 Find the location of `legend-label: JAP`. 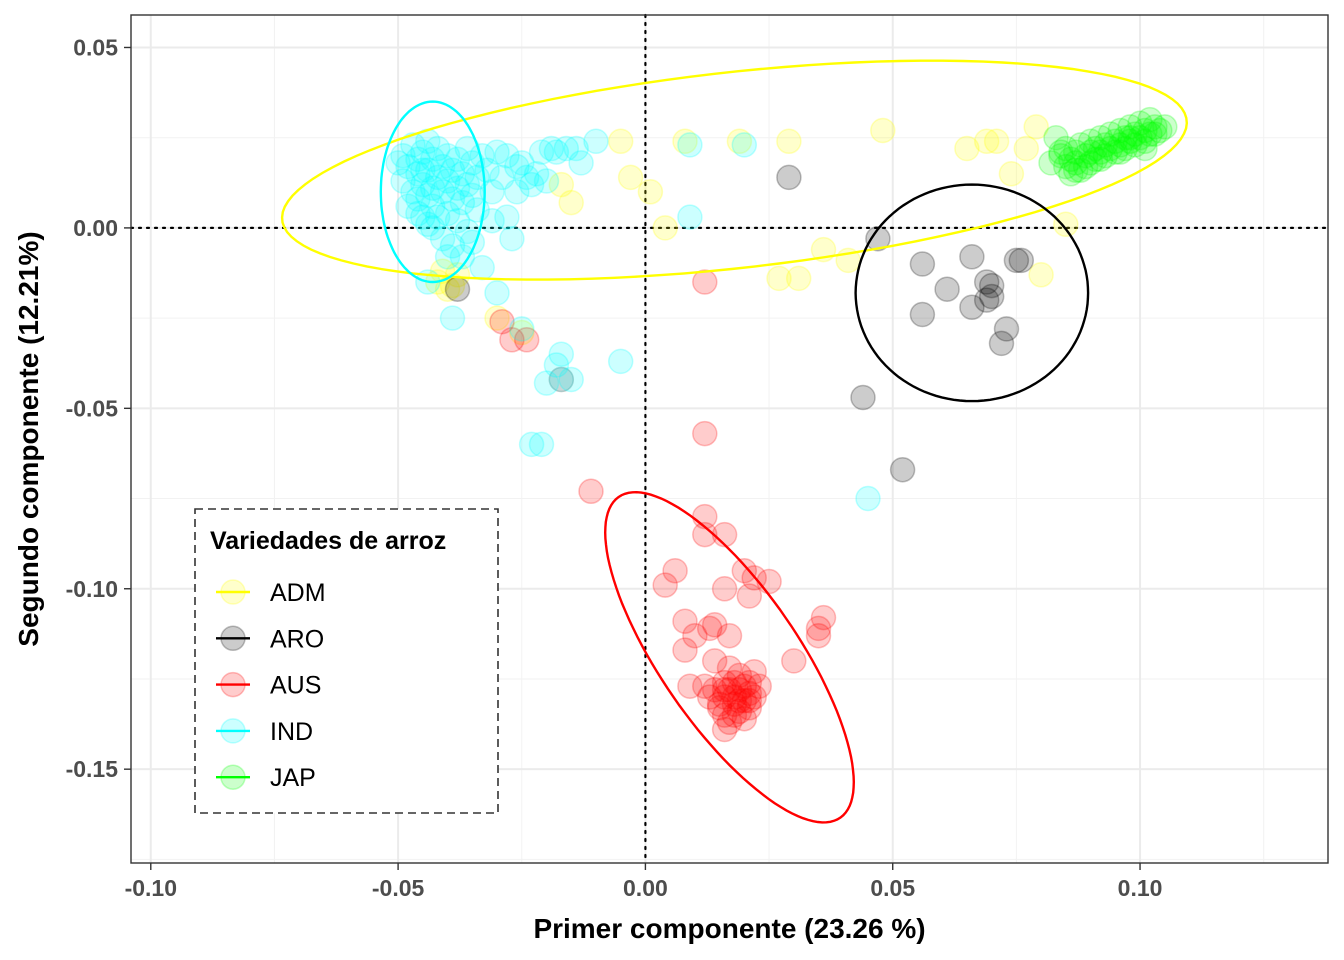

legend-label: JAP is located at coordinates (293, 778).